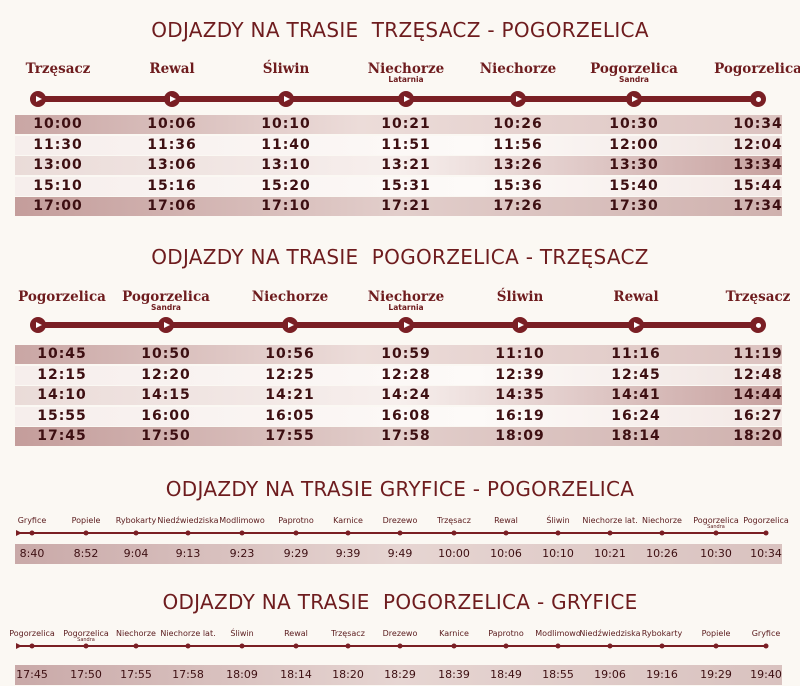 The width and height of the screenshot is (800, 686). What do you see at coordinates (166, 395) in the screenshot?
I see `time-cell: 14:15` at bounding box center [166, 395].